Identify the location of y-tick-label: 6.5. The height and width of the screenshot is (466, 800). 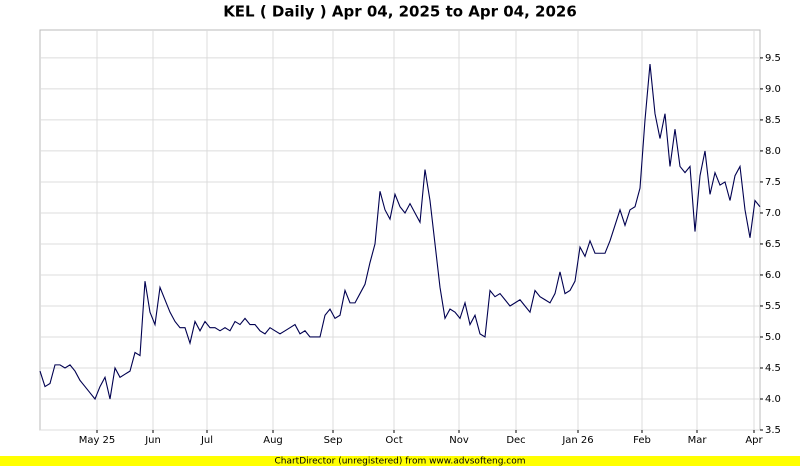
(773, 244).